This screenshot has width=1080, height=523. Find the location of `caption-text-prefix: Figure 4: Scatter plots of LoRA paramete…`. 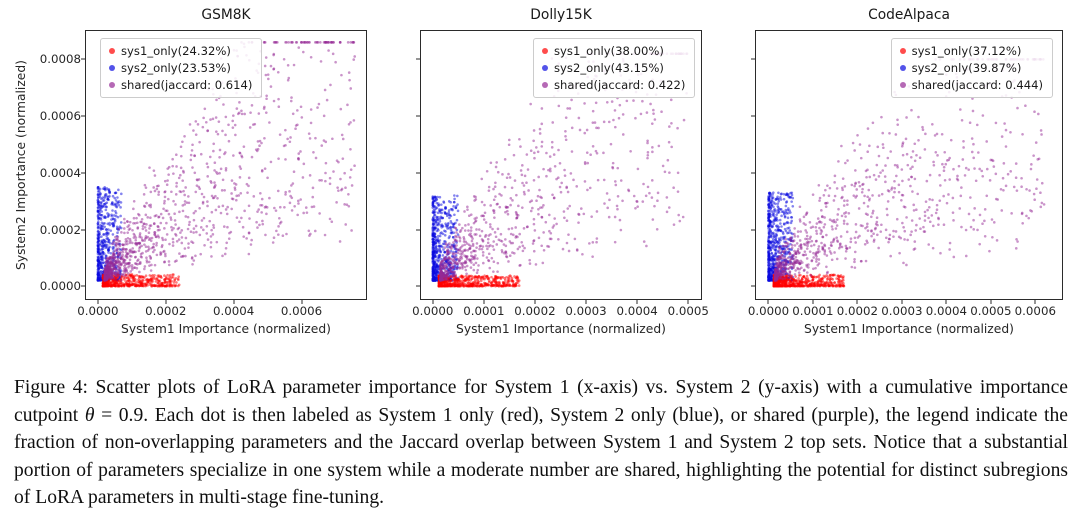

caption-text-prefix: Figure 4: Scatter plots of LoRA paramete… is located at coordinates (541, 401).